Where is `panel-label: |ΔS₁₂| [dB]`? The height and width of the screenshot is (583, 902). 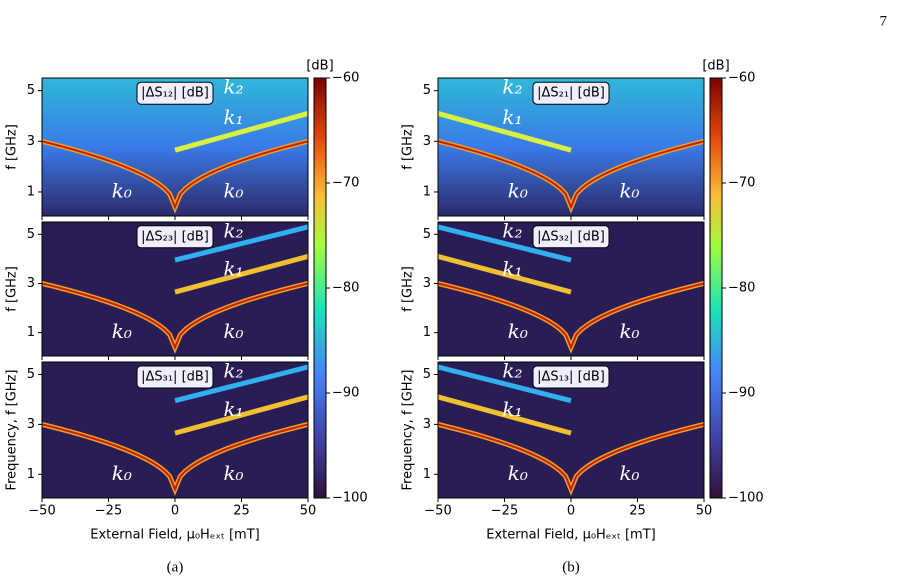
panel-label: |ΔS₁₂| [dB] is located at coordinates (175, 93).